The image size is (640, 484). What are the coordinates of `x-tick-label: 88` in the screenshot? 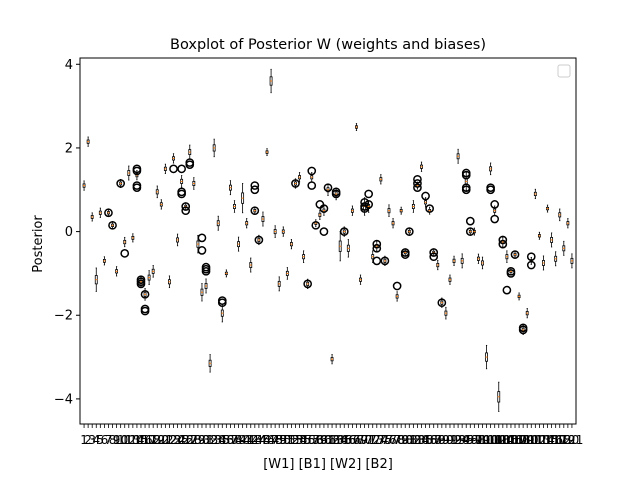 It's located at (437, 440).